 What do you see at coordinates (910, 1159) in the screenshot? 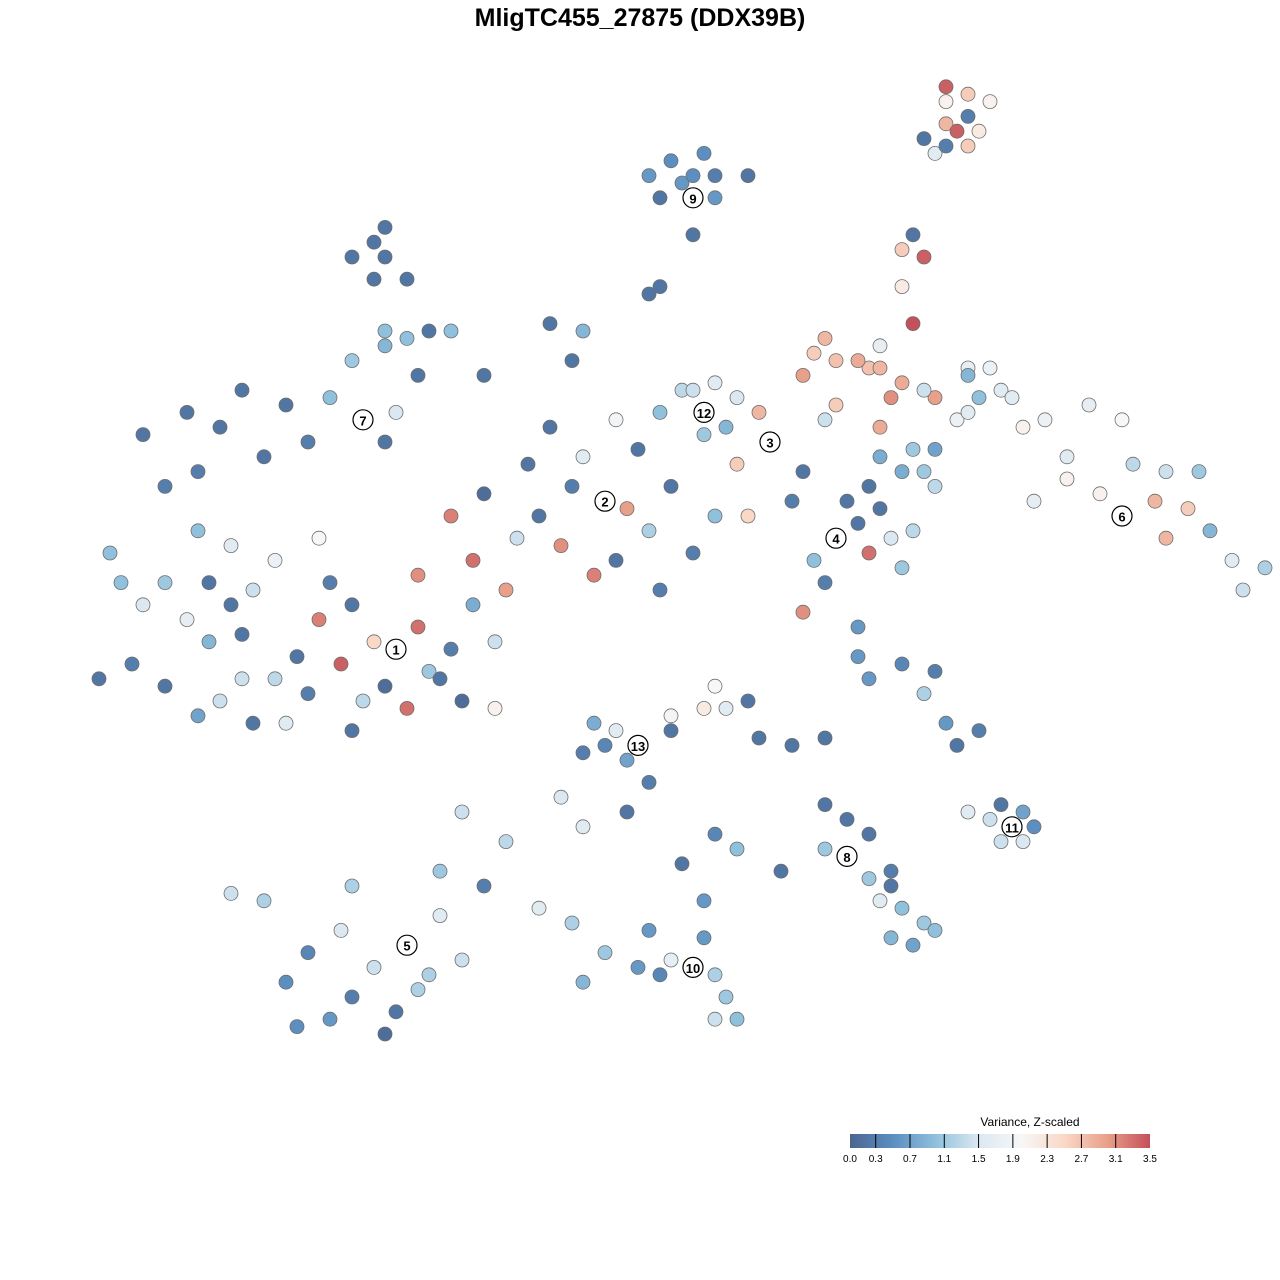
I see `legend-tick-label: 0.7` at bounding box center [910, 1159].